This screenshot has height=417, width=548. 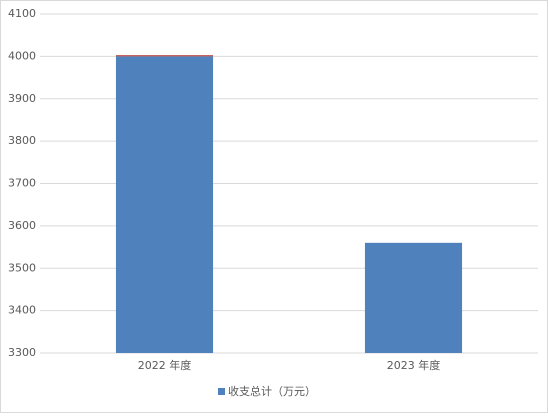 What do you see at coordinates (22, 140) in the screenshot?
I see `y-tick-label: 3800` at bounding box center [22, 140].